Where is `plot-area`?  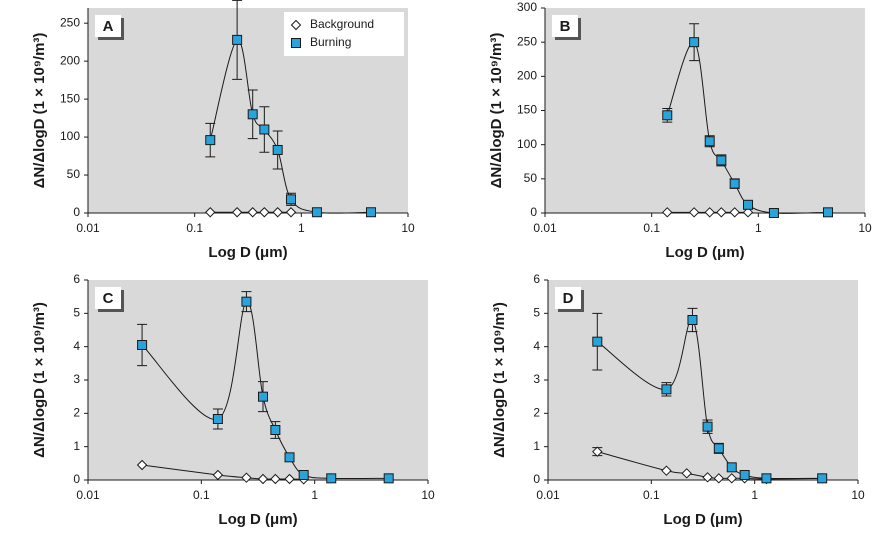 plot-area is located at coordinates (705, 110).